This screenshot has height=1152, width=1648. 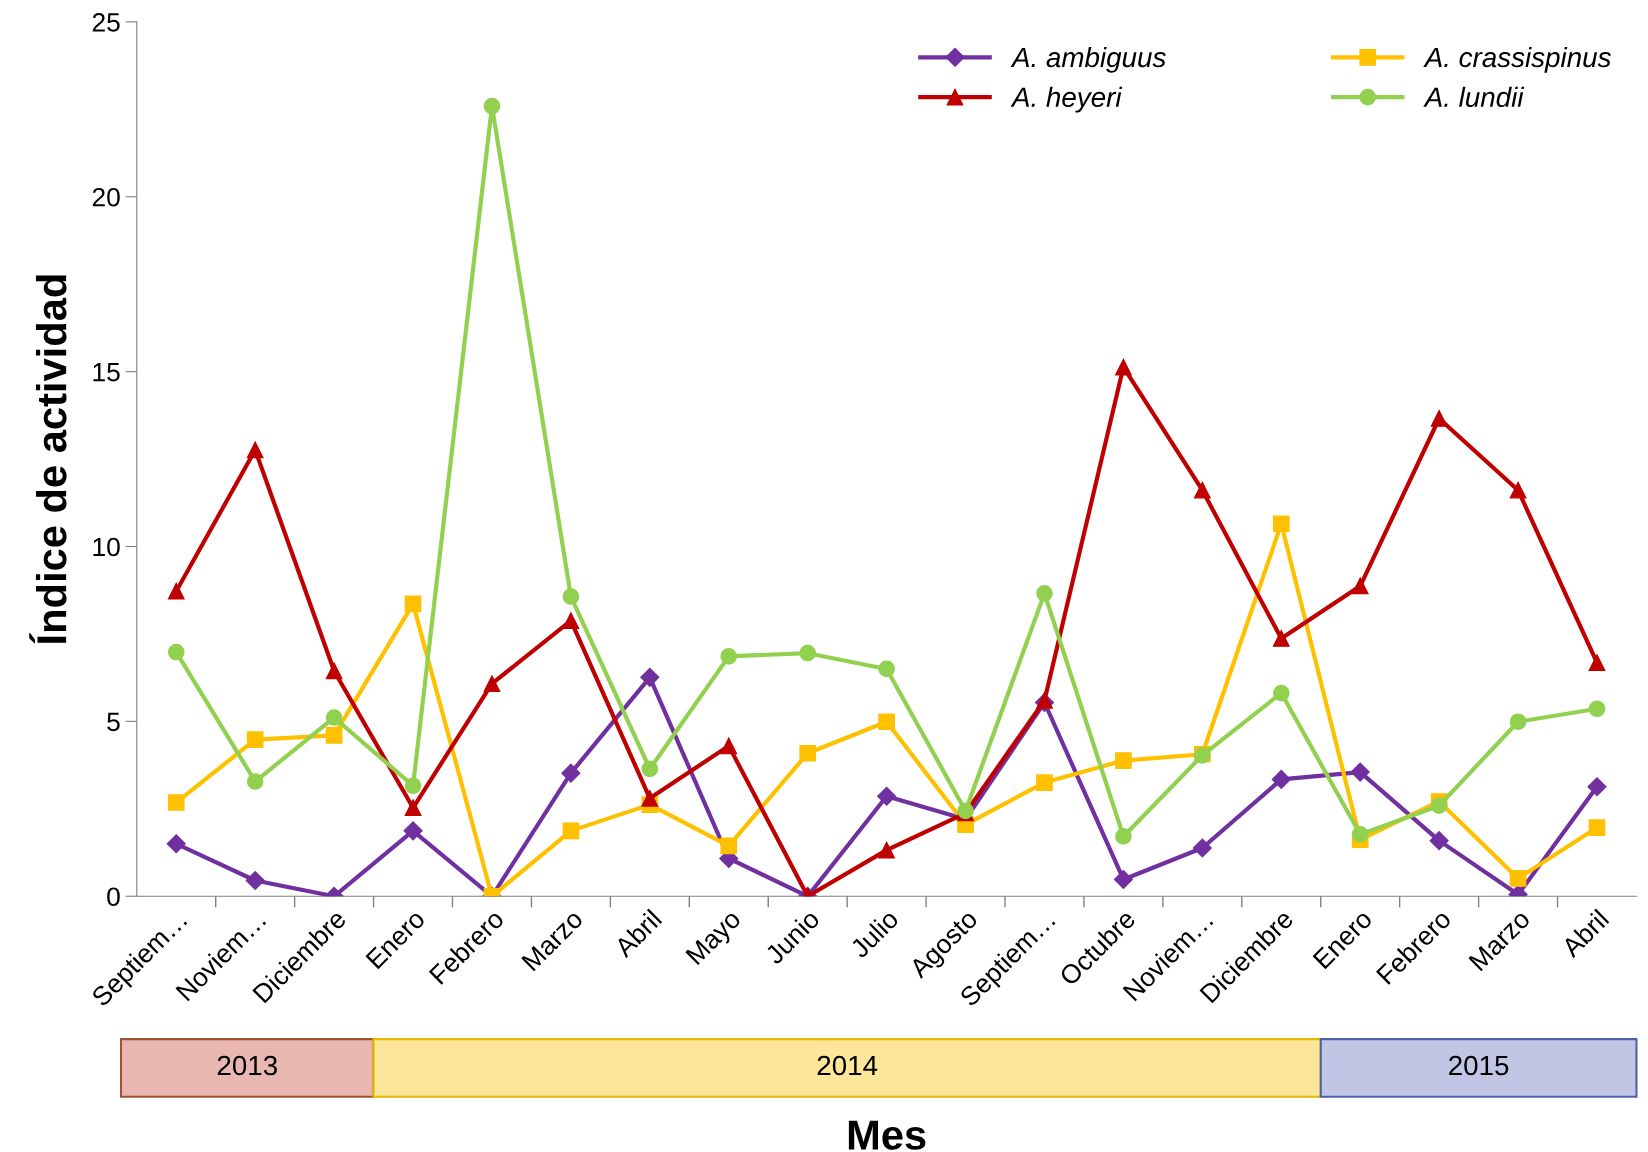 I want to click on y-tick-label: 0, so click(x=113, y=897).